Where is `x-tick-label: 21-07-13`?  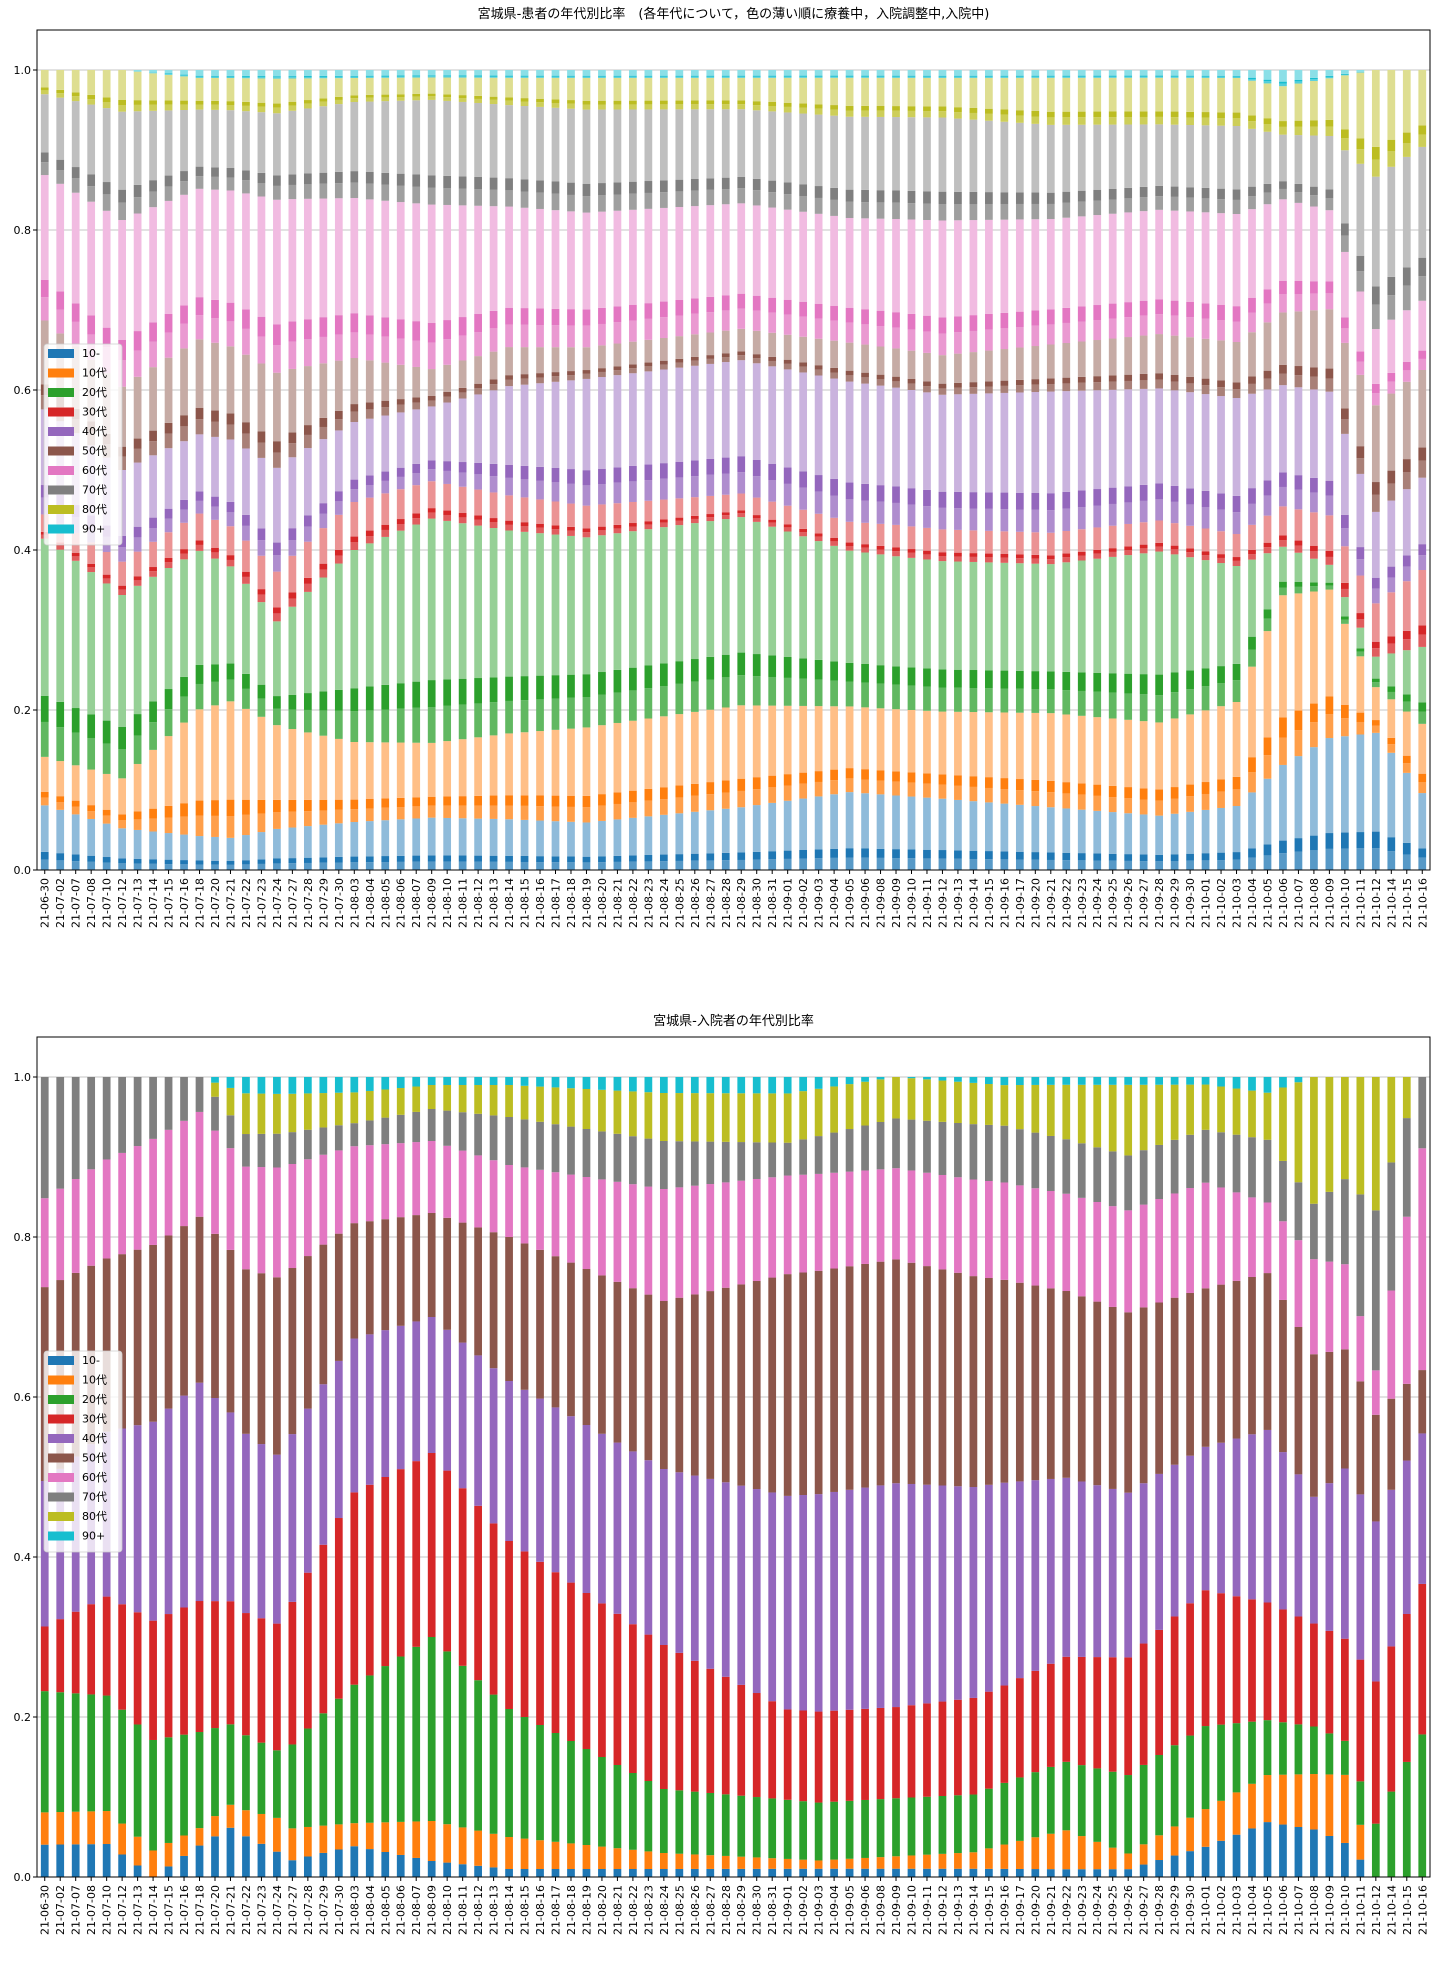
x-tick-label: 21-07-13 is located at coordinates (138, 903).